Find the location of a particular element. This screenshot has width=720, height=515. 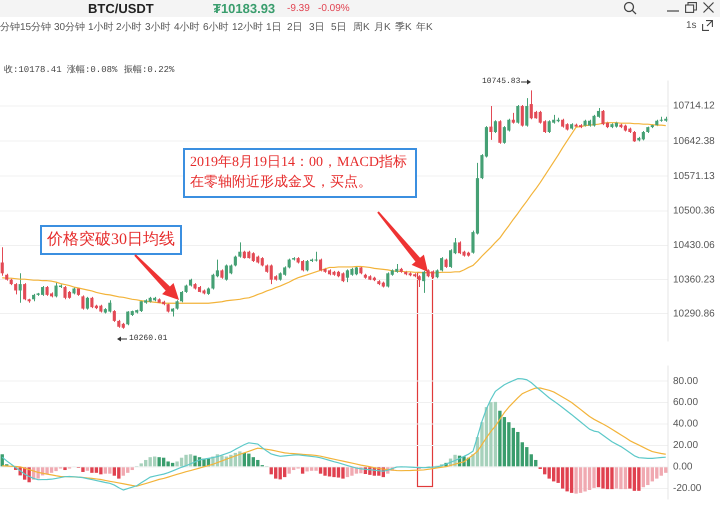

text: 收:10178.41 is located at coordinates (33, 70).